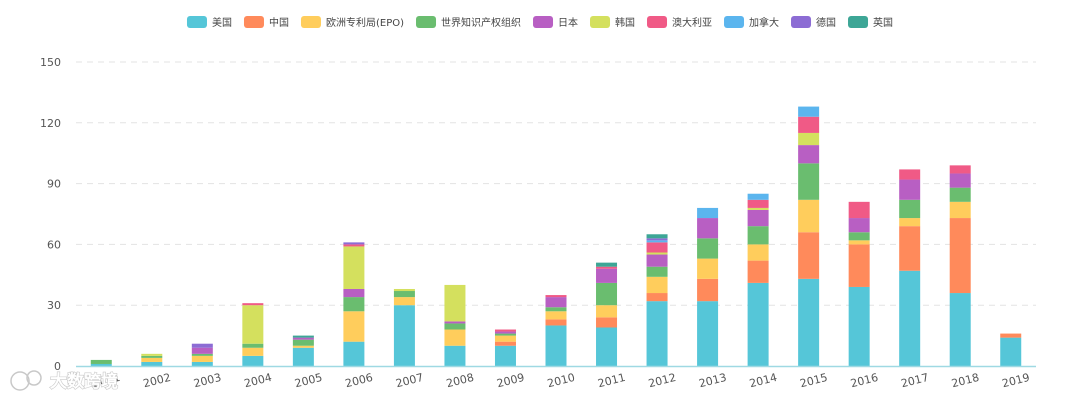 The height and width of the screenshot is (405, 1080). I want to click on x-tick-label: 2008, so click(460, 380).